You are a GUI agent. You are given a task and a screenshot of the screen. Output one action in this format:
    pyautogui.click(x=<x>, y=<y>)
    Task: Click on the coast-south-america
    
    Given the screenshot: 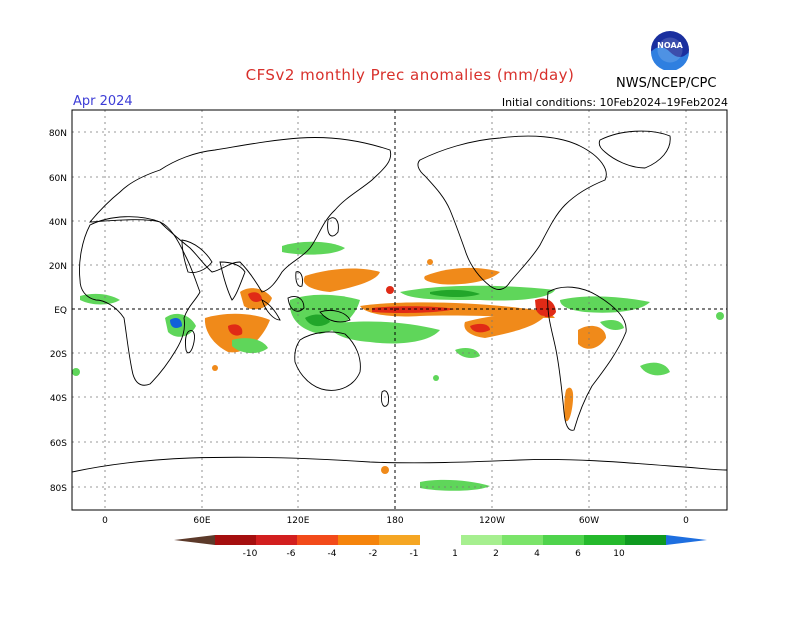 What is the action you would take?
    pyautogui.click(x=587, y=358)
    